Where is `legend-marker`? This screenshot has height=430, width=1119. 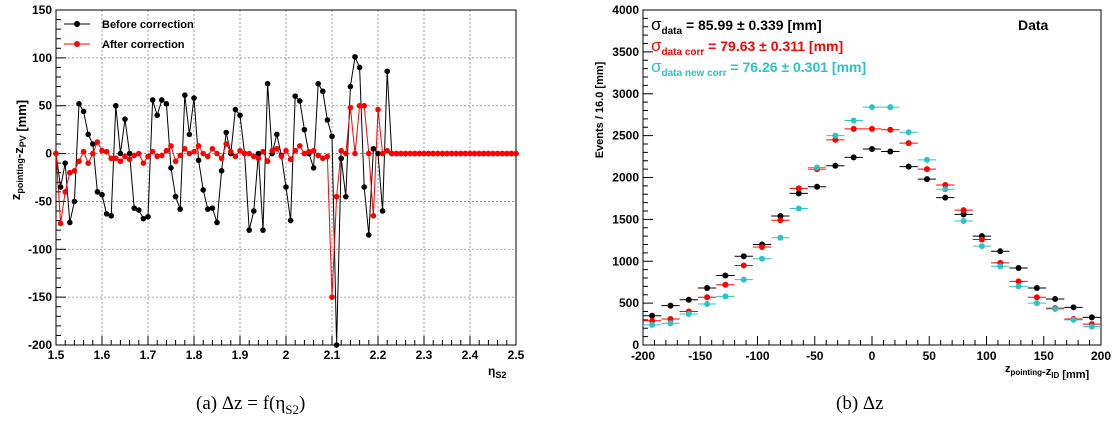
legend-marker is located at coordinates (77, 44).